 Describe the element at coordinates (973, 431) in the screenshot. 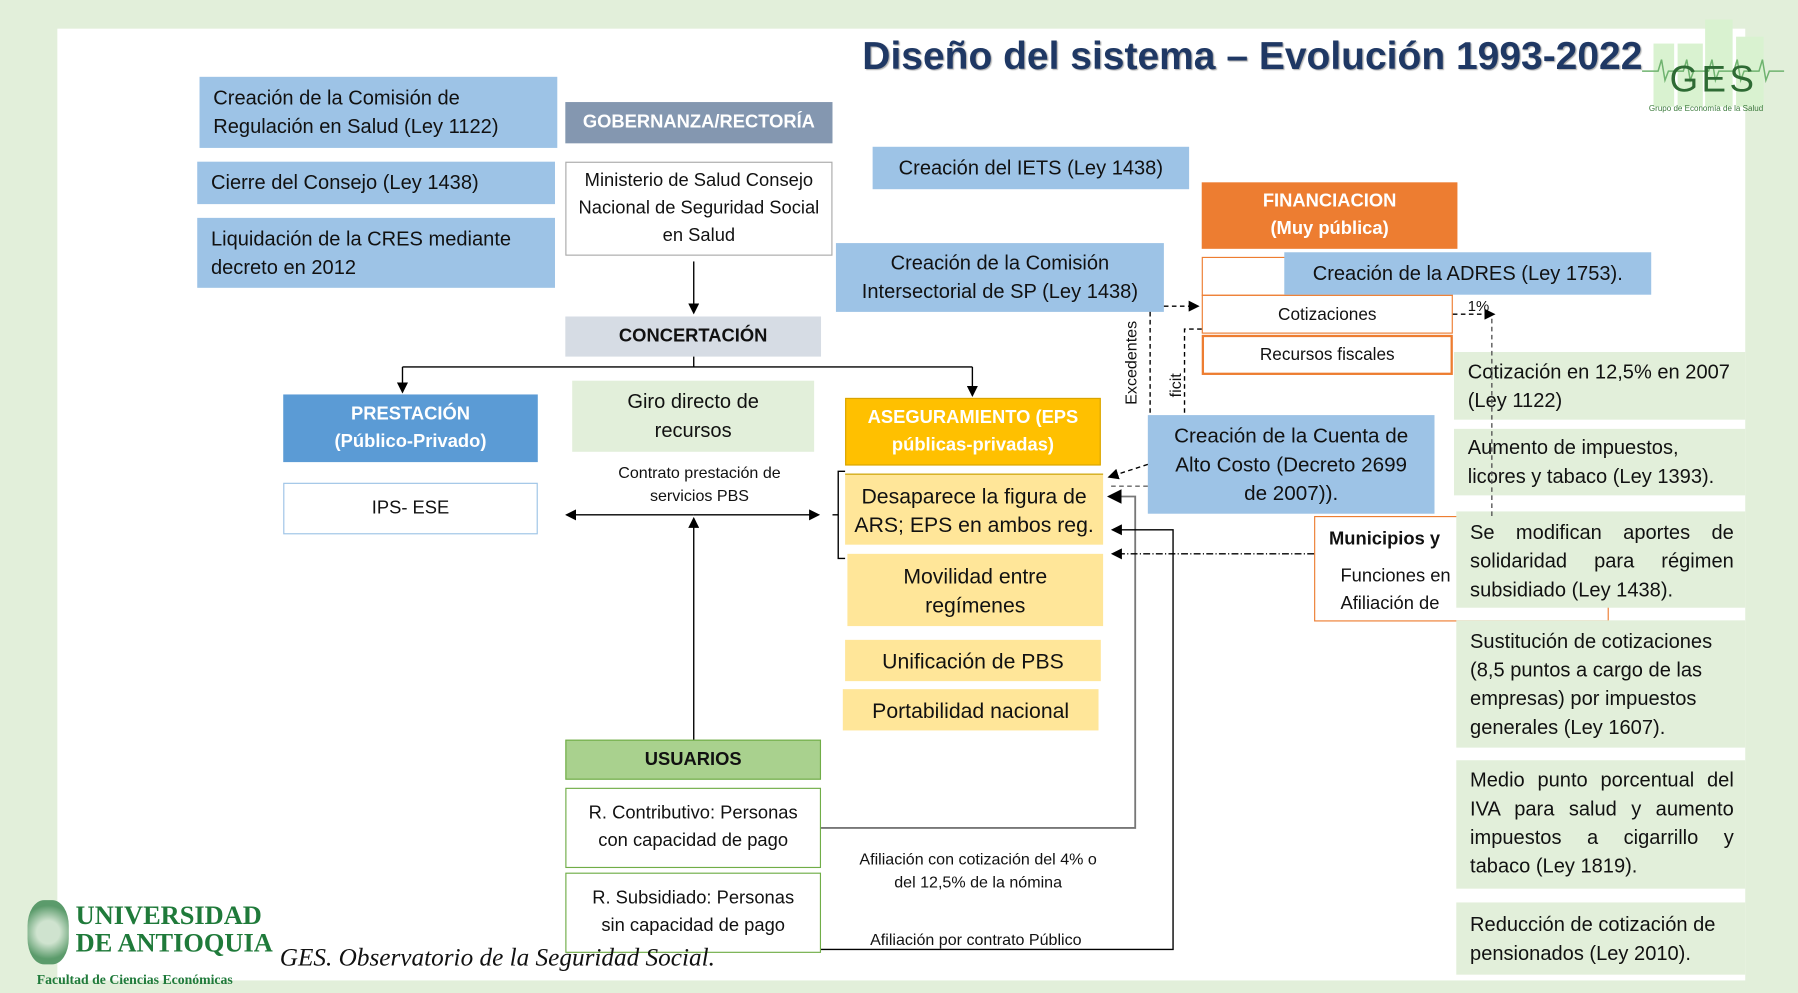

I see `aseguramiento-header: ASEGURAMIENTO (EPS públicas-privadas)` at that location.